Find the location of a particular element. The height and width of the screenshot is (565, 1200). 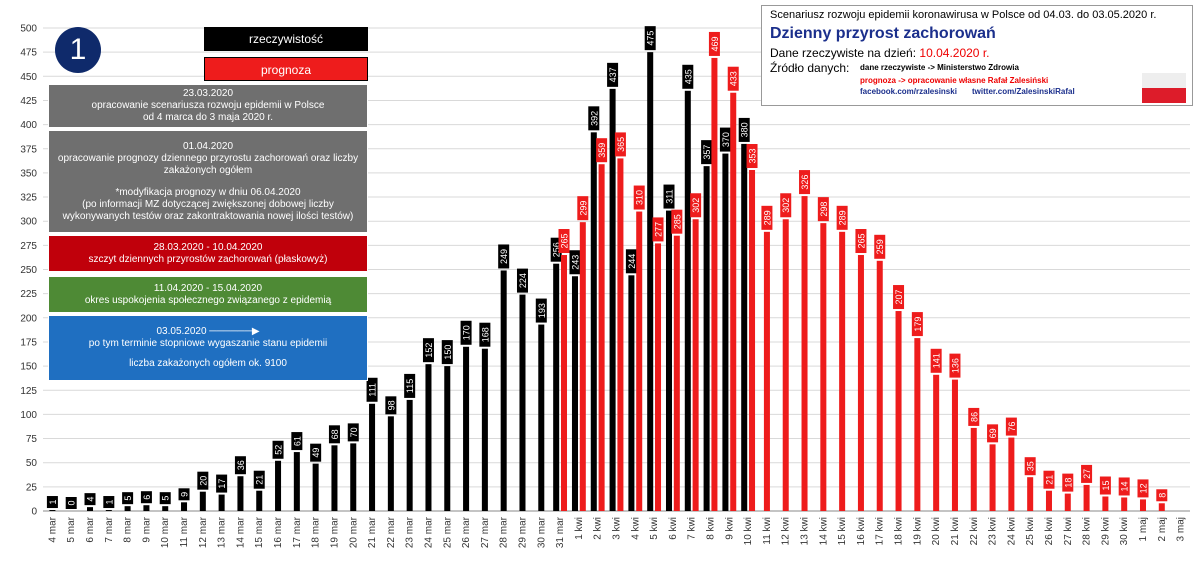

data-label-forecast: 21 is located at coordinates (1049, 479).